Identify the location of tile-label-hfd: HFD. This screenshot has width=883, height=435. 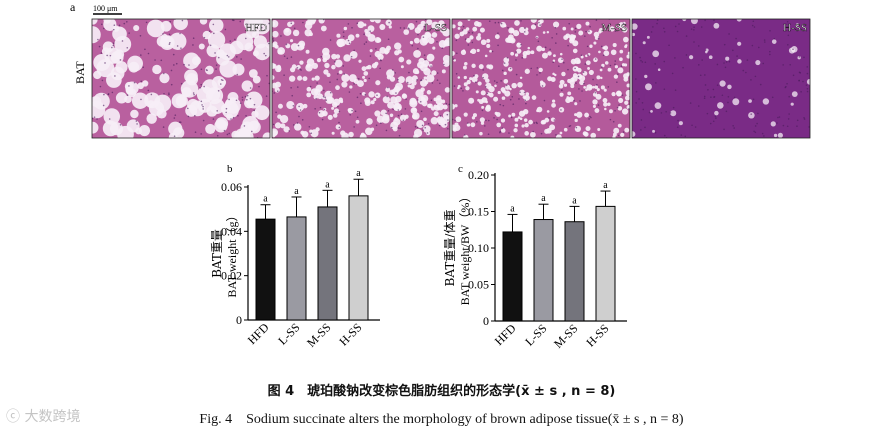
(256, 28).